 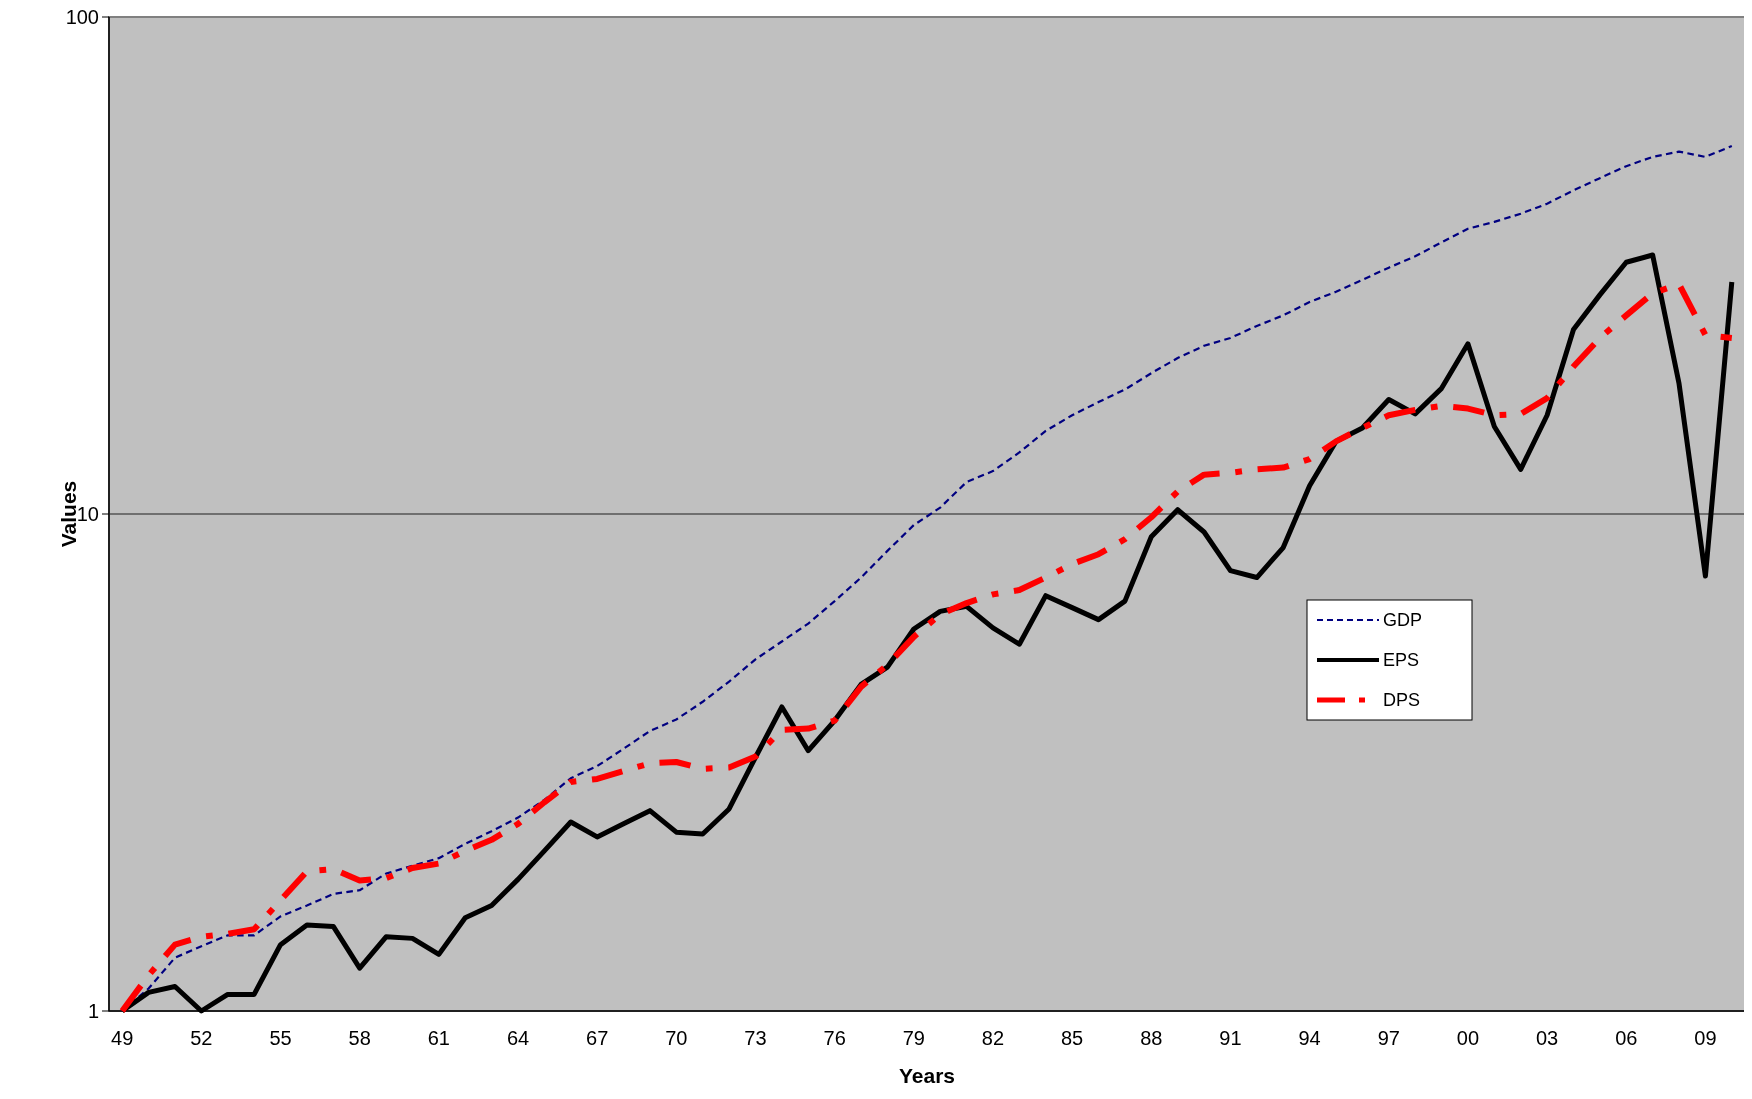 What do you see at coordinates (359, 1038) in the screenshot?
I see `x-tick-label: 58` at bounding box center [359, 1038].